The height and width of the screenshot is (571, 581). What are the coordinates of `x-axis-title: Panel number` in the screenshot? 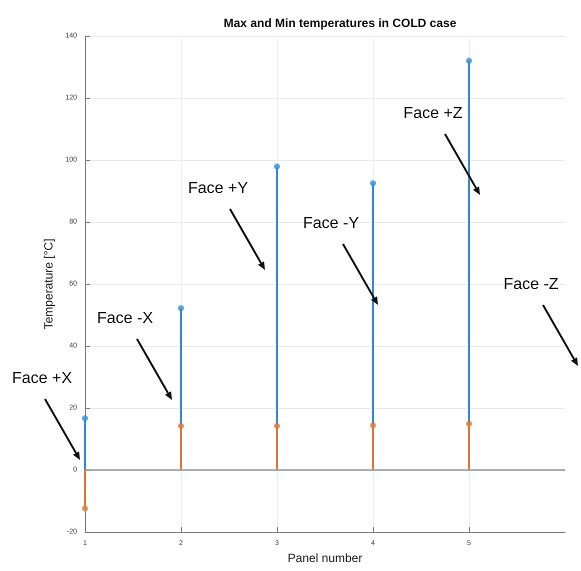 It's located at (325, 558).